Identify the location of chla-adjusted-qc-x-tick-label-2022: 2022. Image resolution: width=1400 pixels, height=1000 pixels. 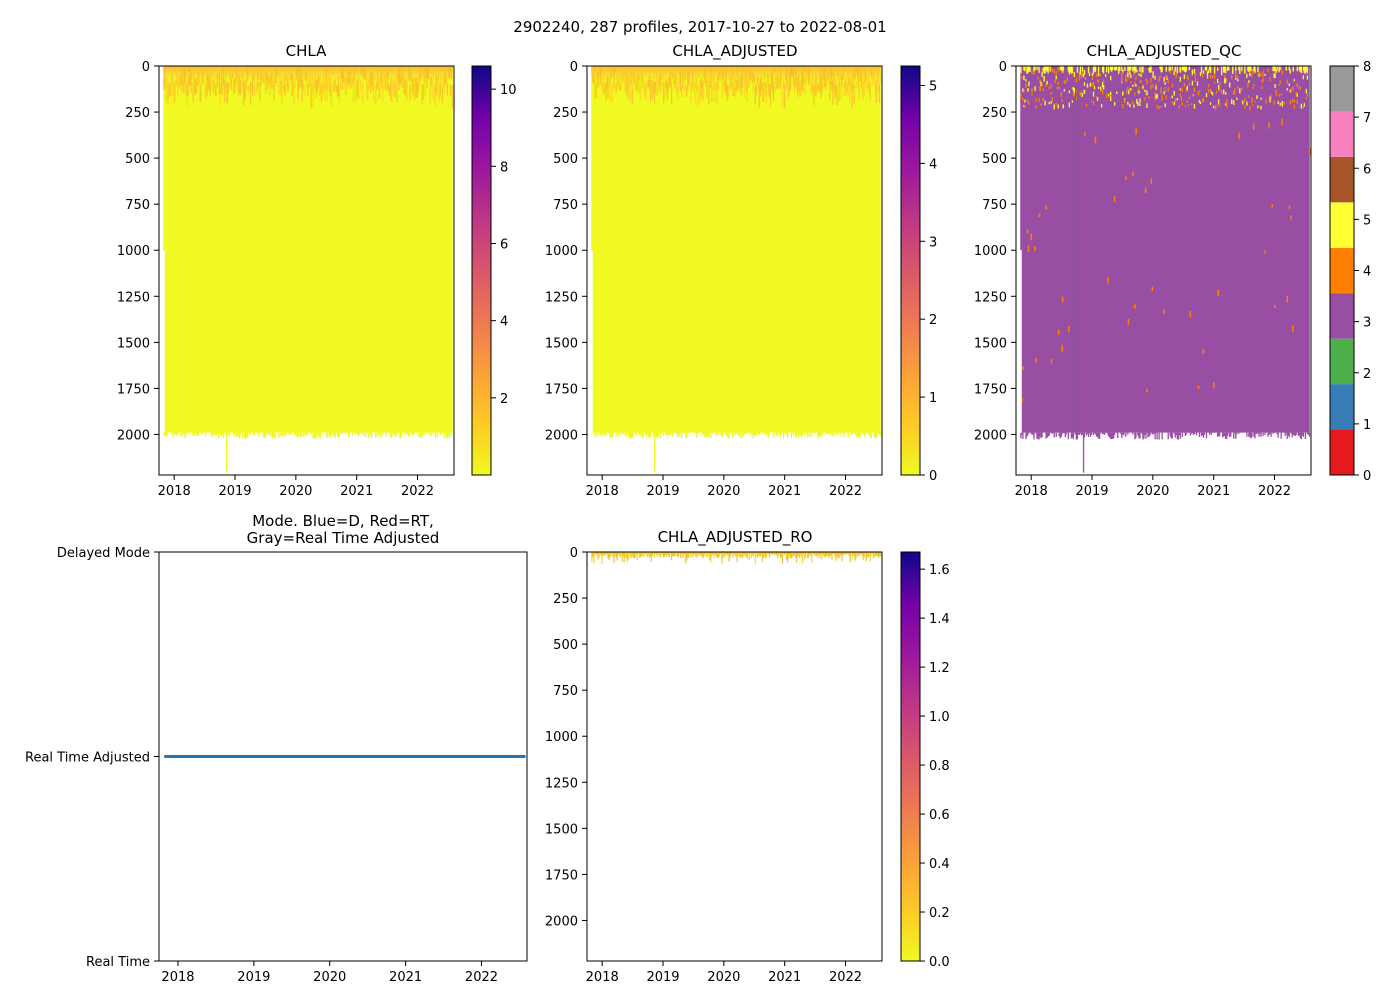
(1274, 491).